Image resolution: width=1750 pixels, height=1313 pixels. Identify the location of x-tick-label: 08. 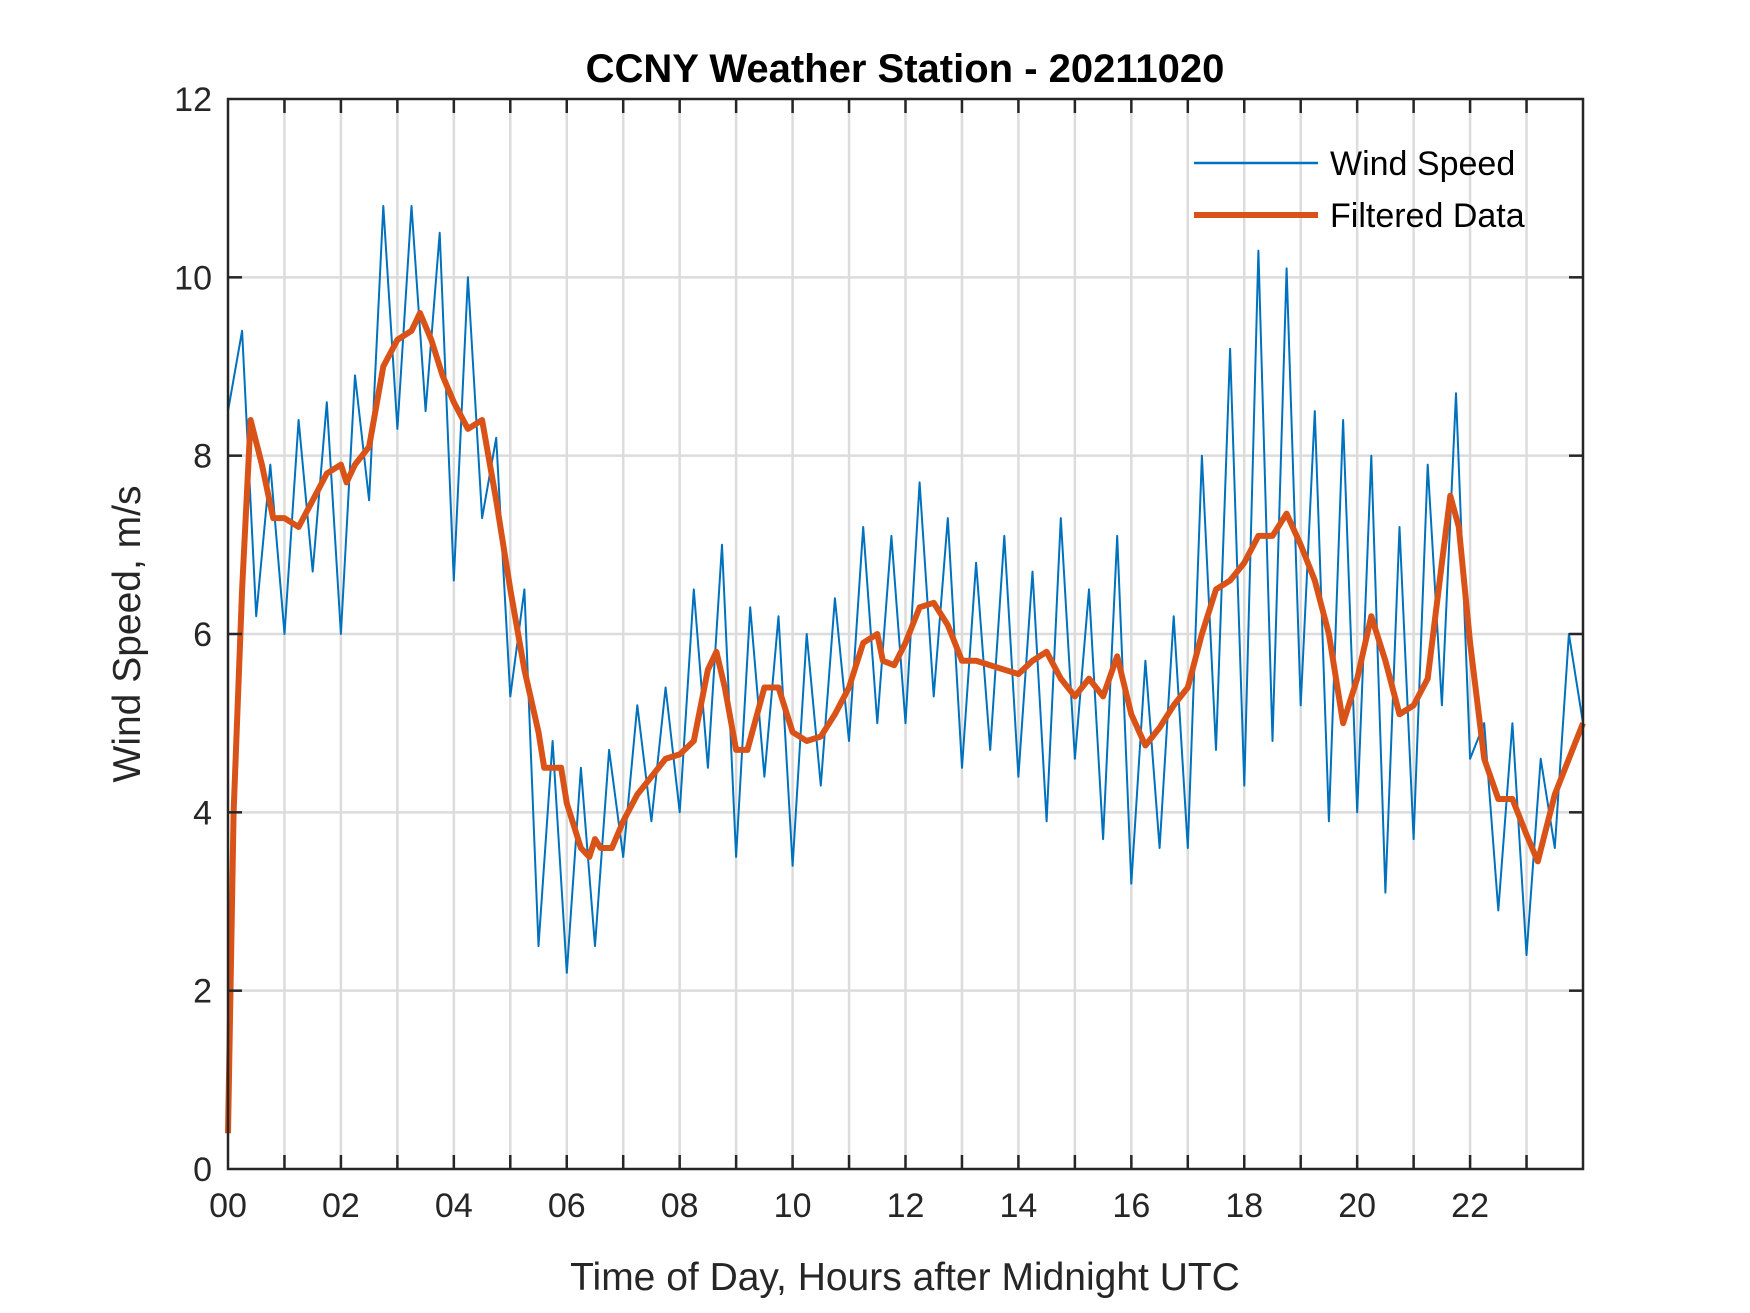
(680, 1206).